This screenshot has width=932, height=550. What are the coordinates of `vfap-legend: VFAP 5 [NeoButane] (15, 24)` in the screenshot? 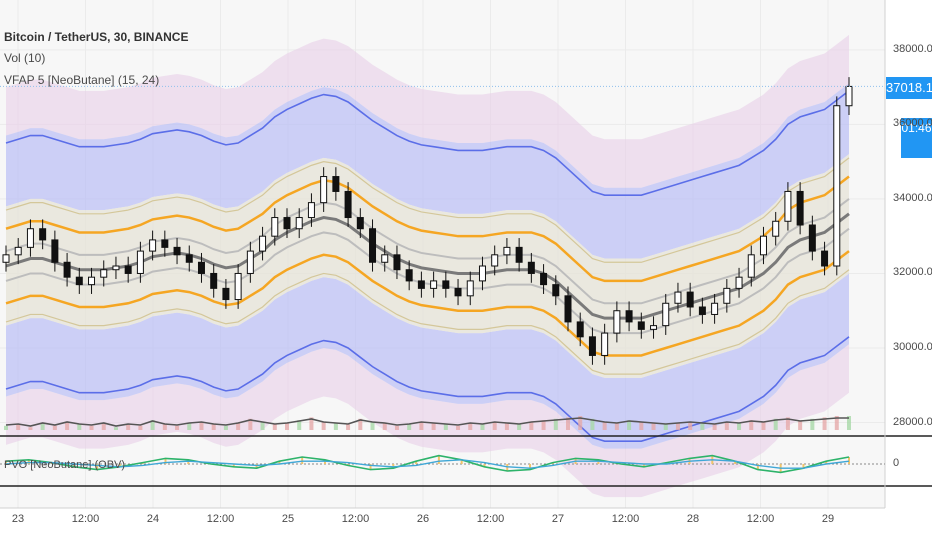 It's located at (82, 80).